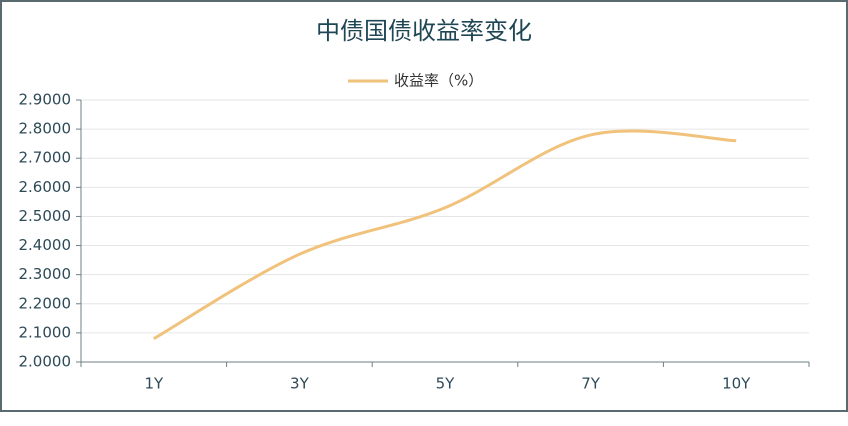 The width and height of the screenshot is (848, 426). What do you see at coordinates (45, 303) in the screenshot?
I see `y-tick-label: 2.2000` at bounding box center [45, 303].